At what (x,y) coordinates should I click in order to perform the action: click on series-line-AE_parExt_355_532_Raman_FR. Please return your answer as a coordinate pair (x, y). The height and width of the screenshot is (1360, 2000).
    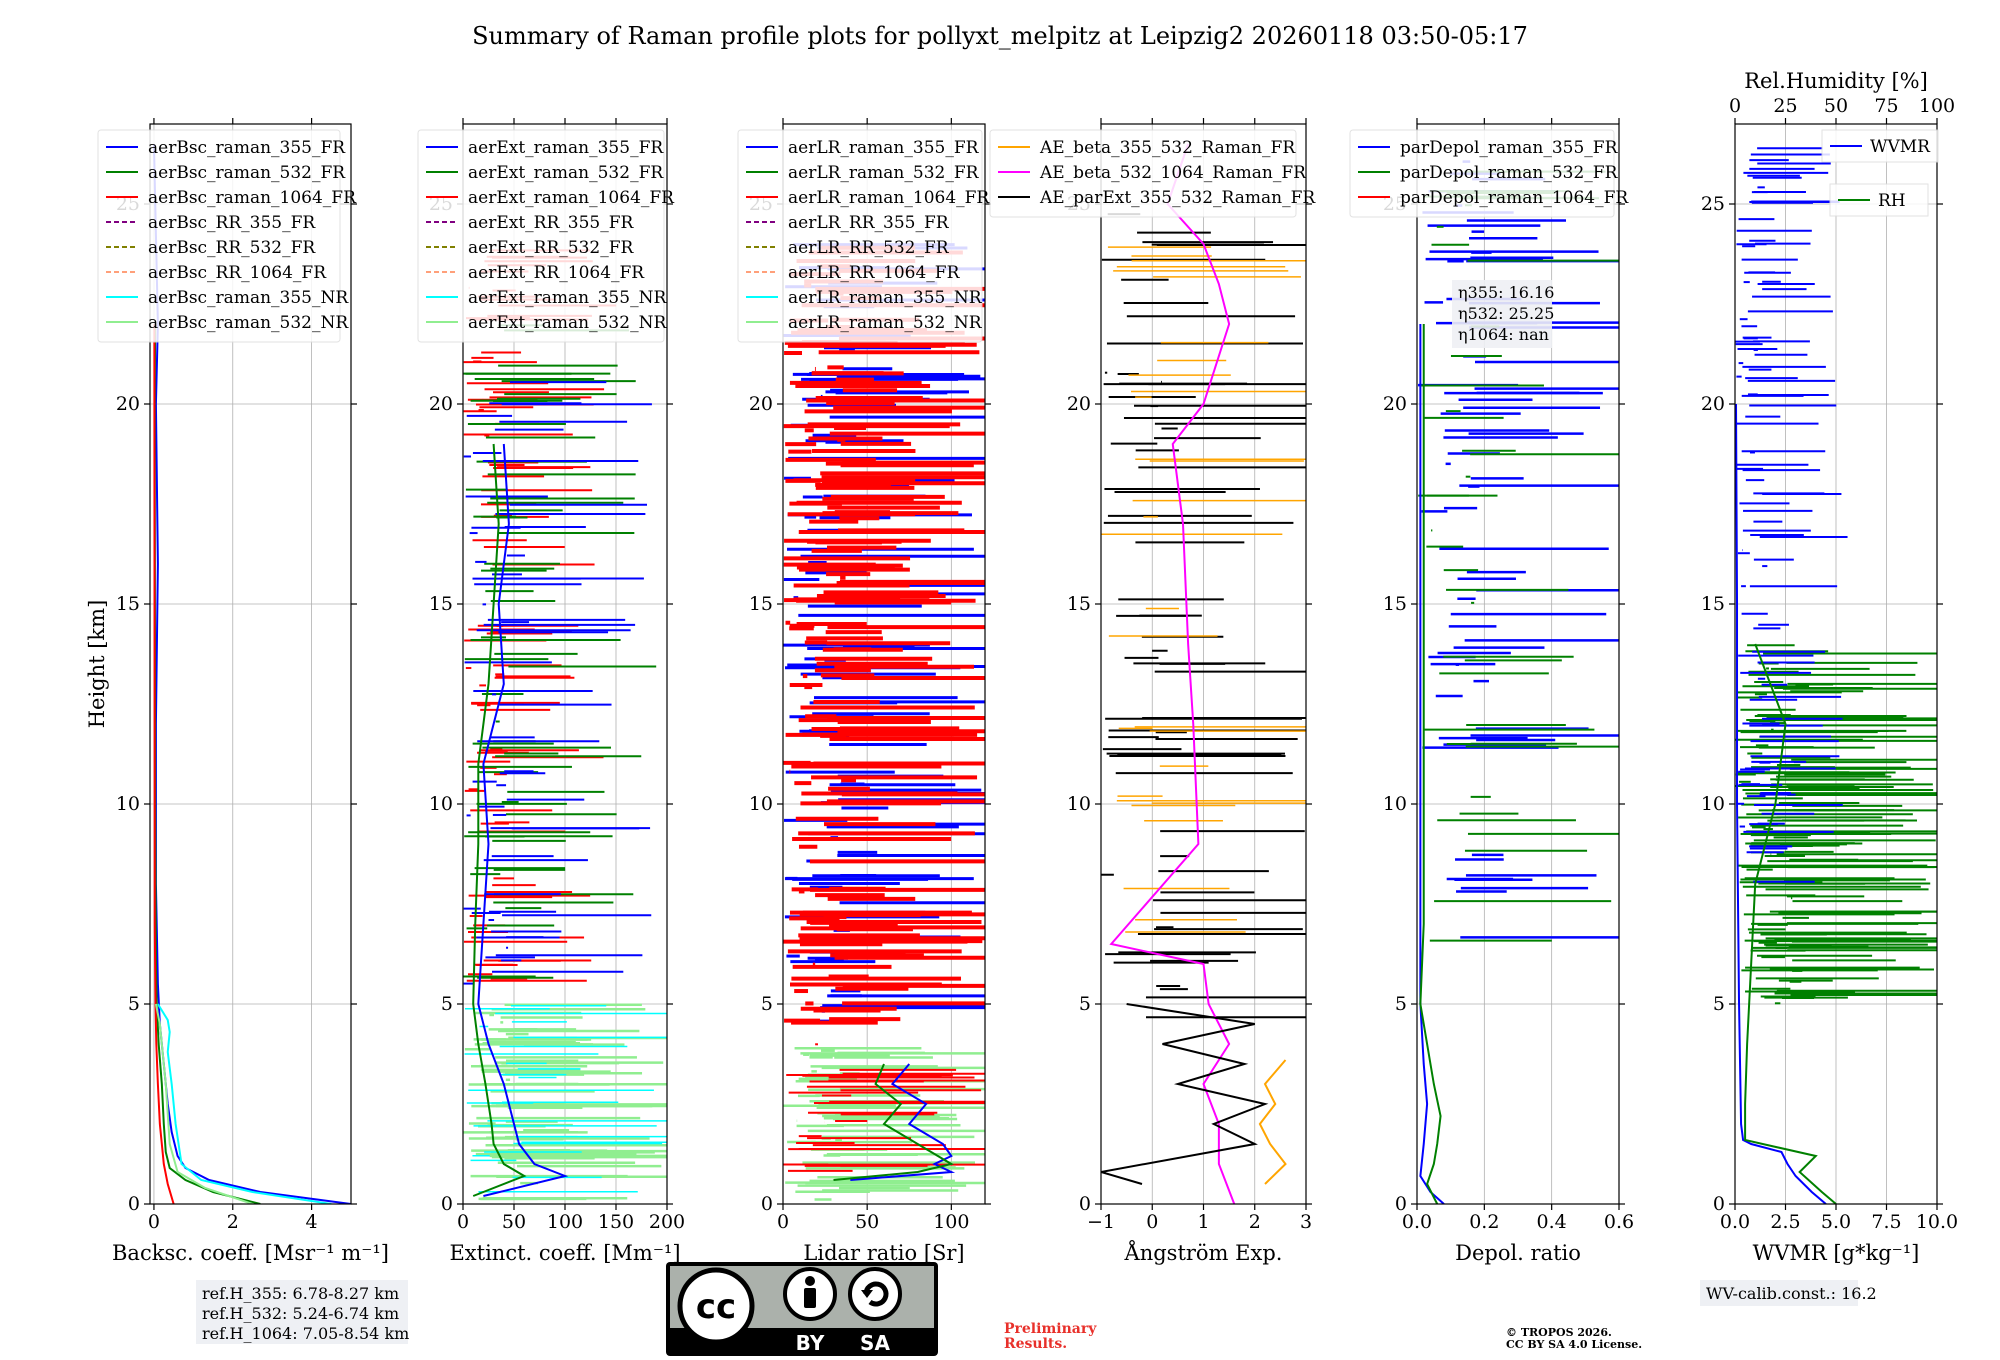
    Looking at the image, I should click on (1185, 1094).